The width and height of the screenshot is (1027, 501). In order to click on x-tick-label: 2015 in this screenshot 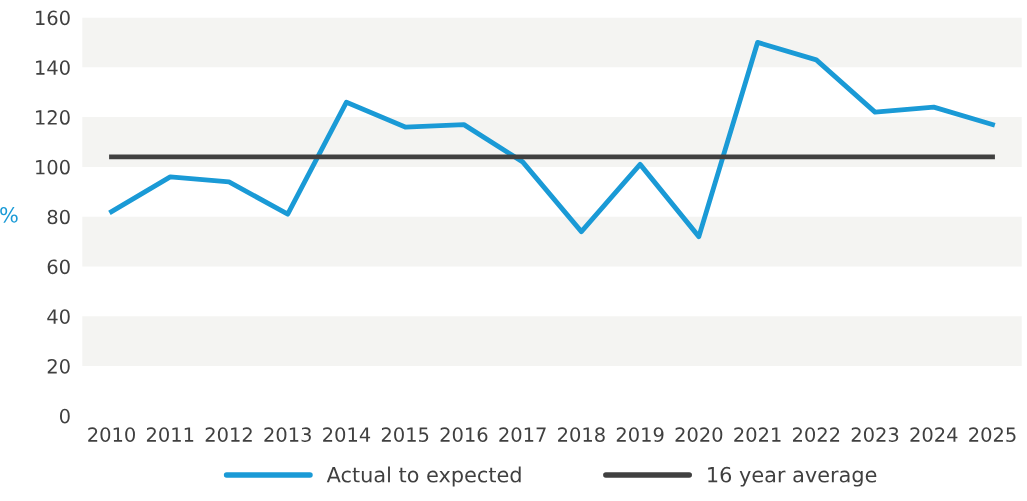, I will do `click(405, 434)`.